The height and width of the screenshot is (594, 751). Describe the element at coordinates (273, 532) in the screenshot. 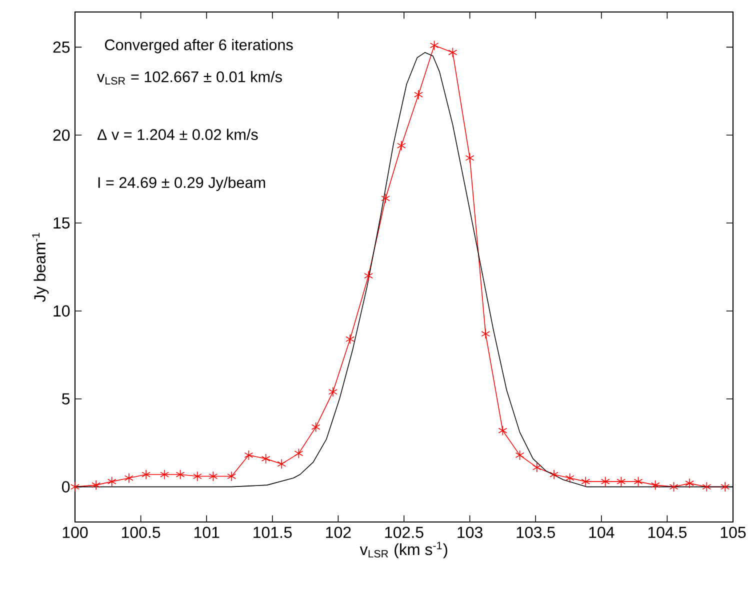

I see `x-tick-label: 101.5` at that location.